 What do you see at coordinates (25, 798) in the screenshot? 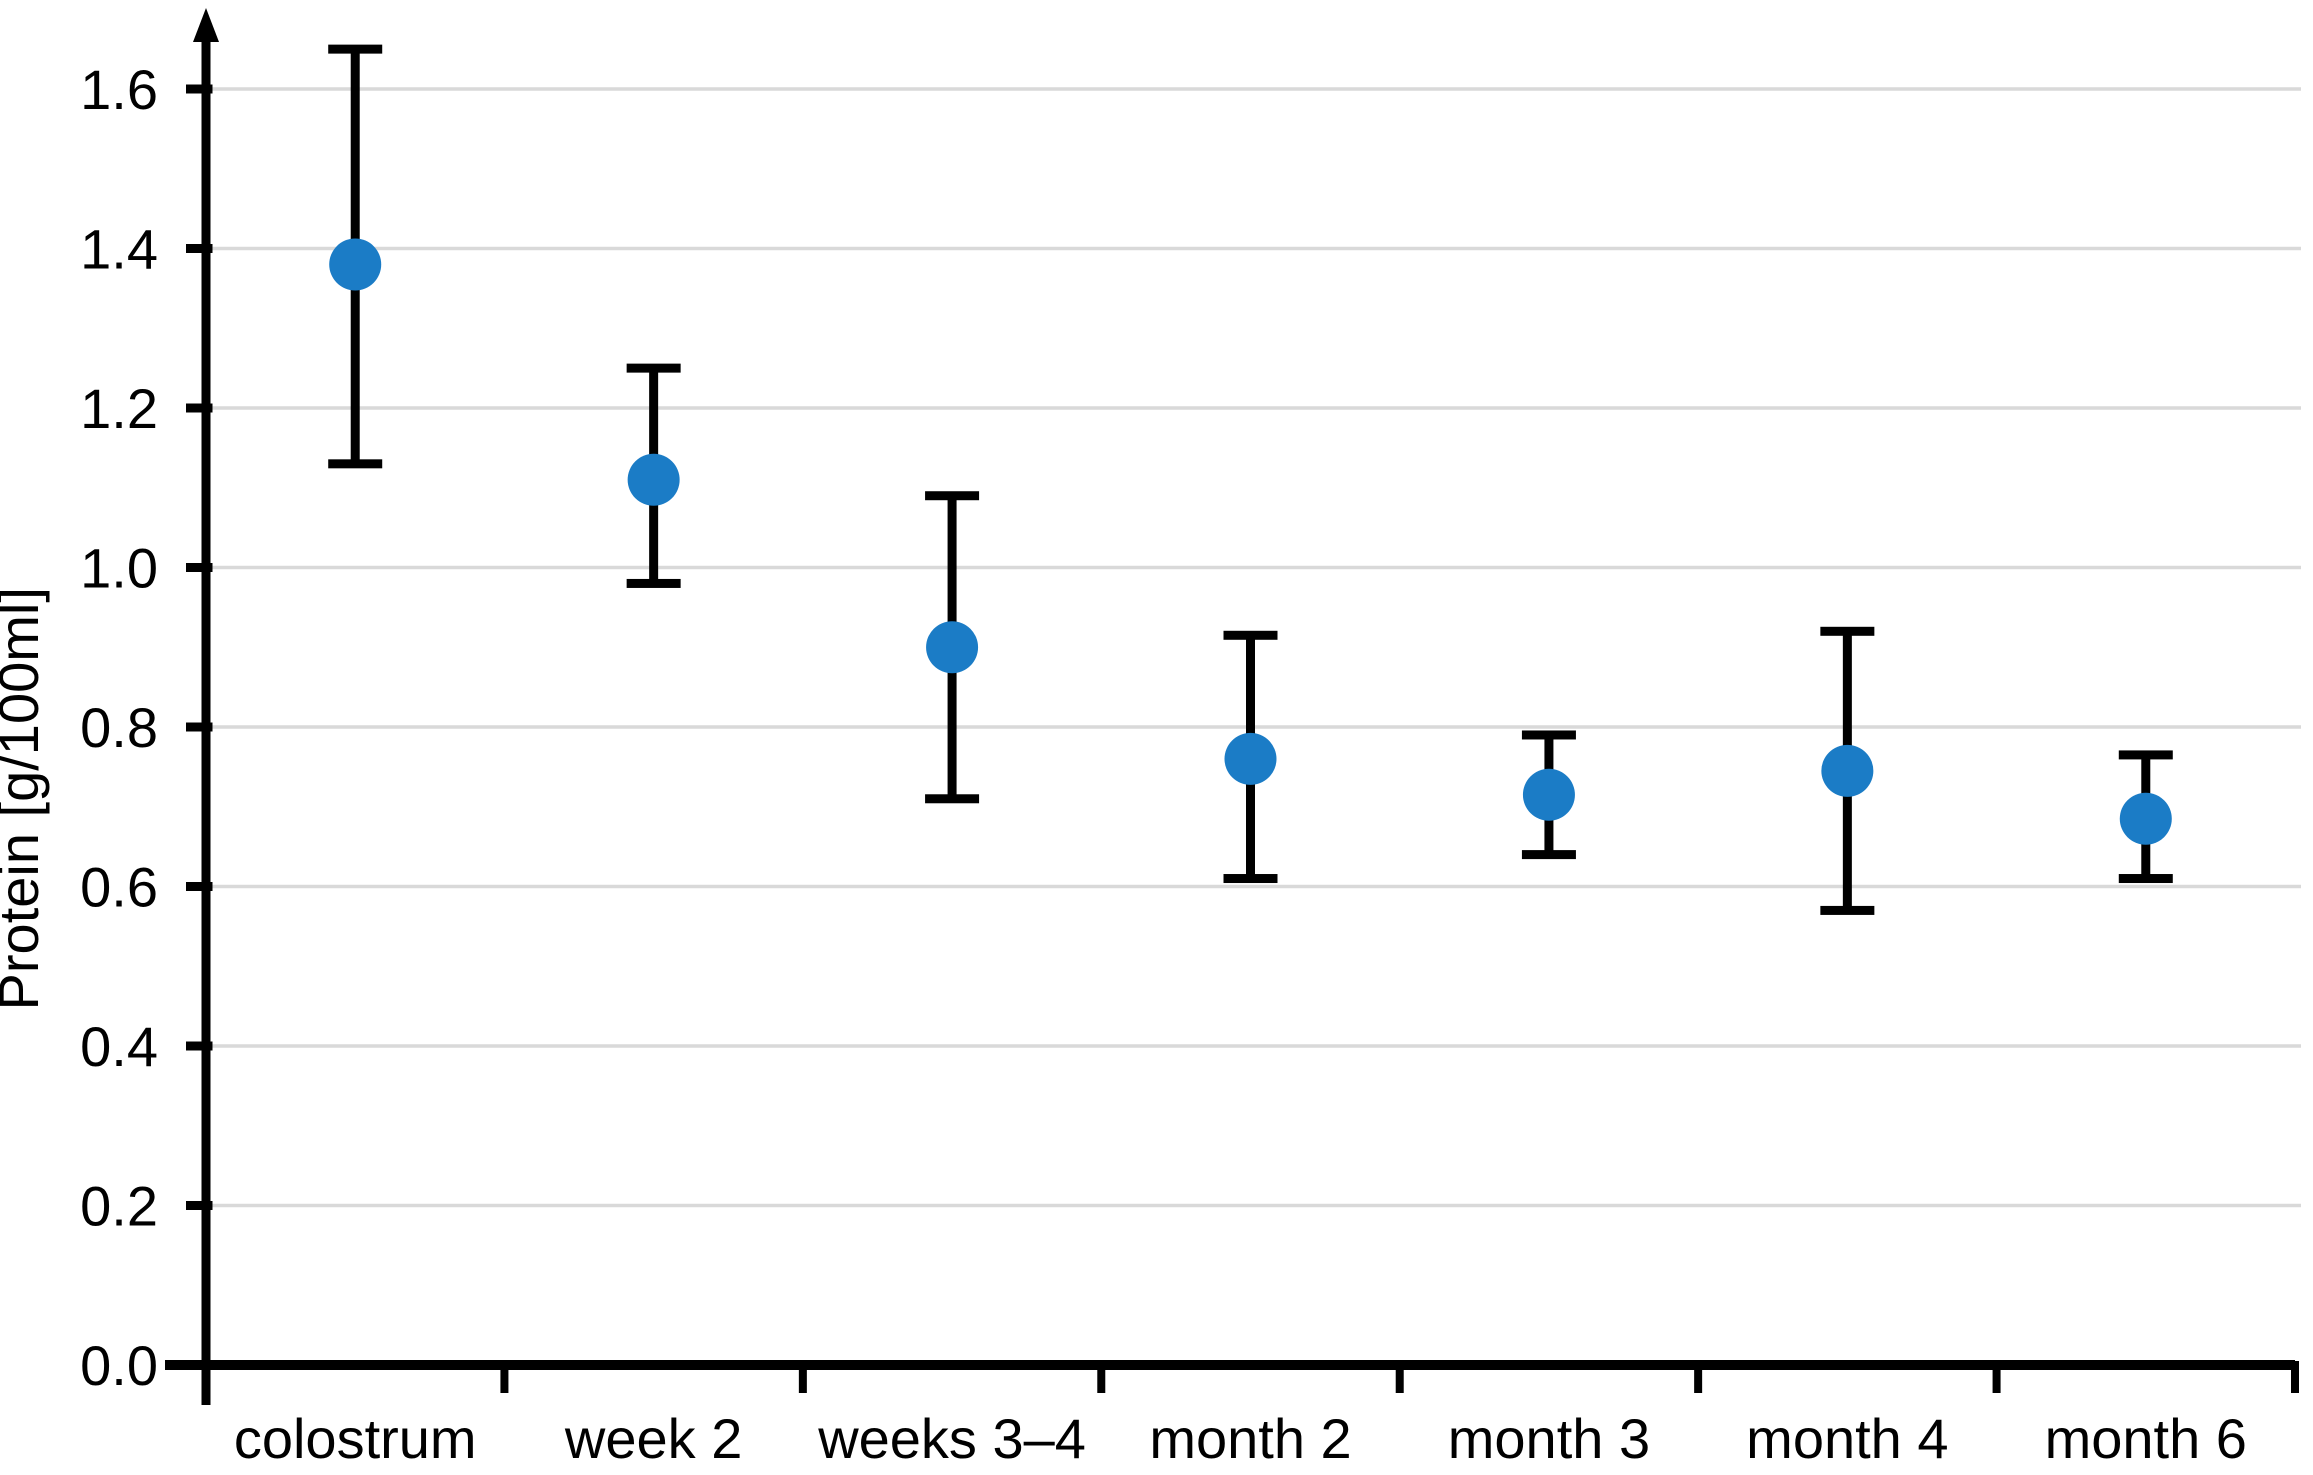
I see `y-axis-title: Protein [g/100ml]` at bounding box center [25, 798].